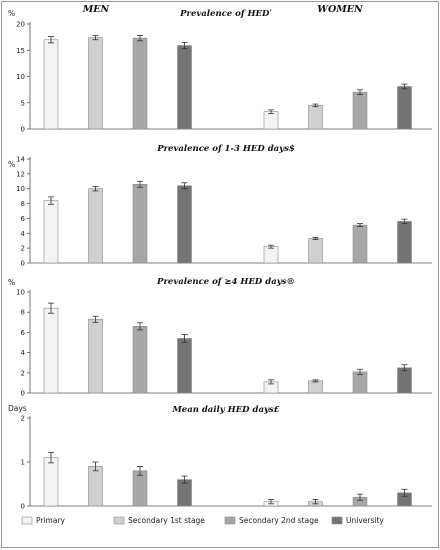  I want to click on y-tick-label: 20, so click(20, 25).